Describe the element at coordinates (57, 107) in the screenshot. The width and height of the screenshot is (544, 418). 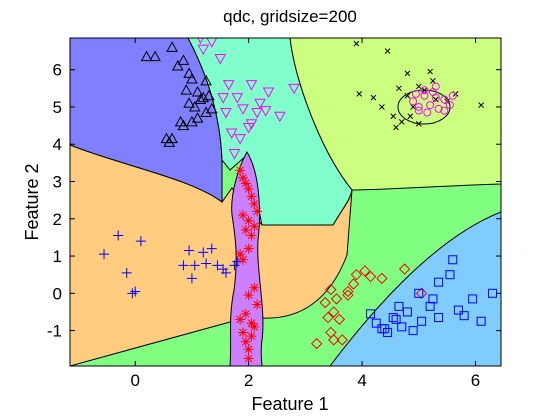
I see `y-tick-label: 5` at that location.